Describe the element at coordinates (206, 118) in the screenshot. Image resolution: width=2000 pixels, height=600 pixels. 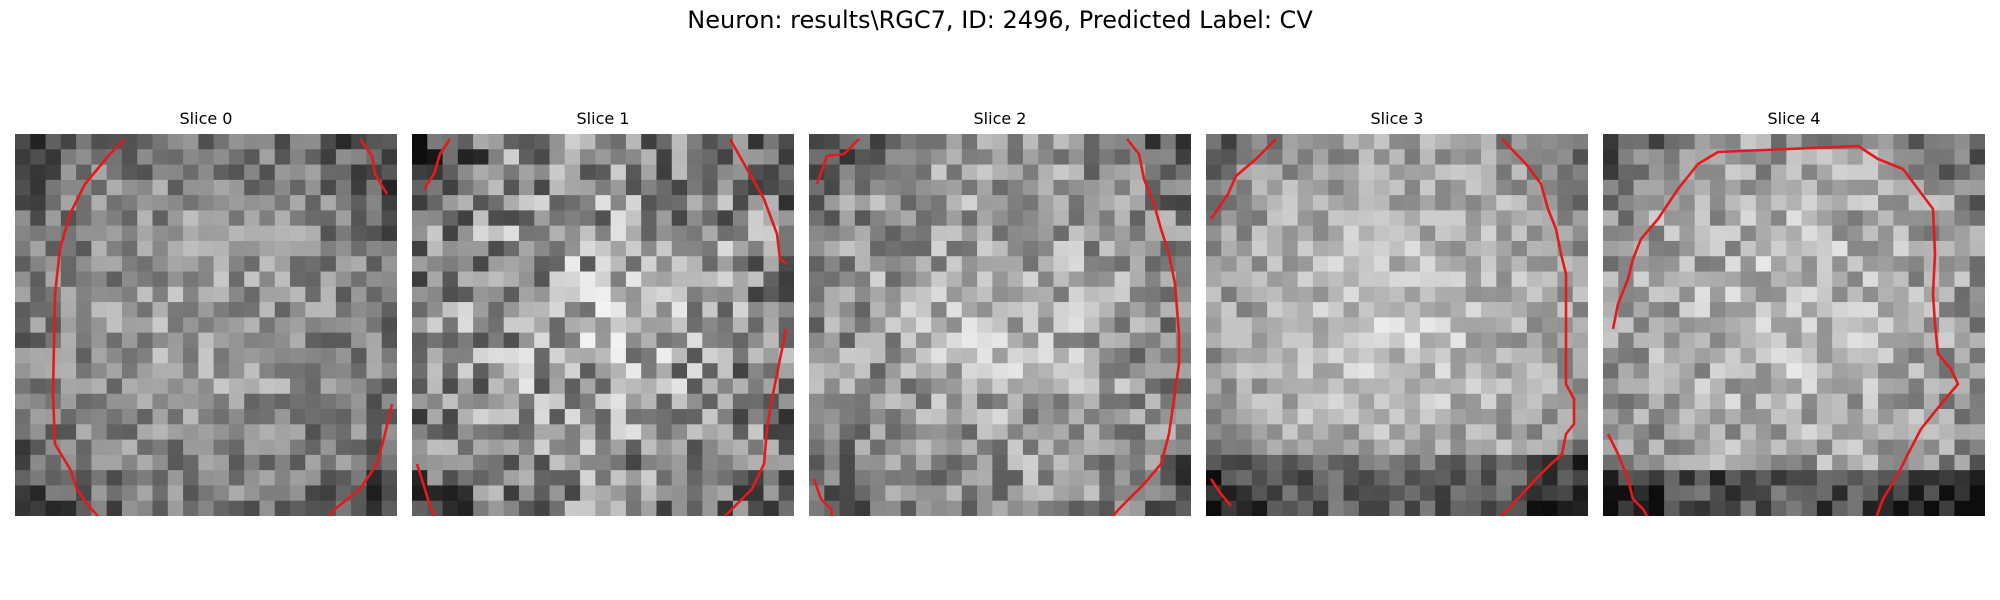
I see `slice-title-0: Slice 0` at that location.